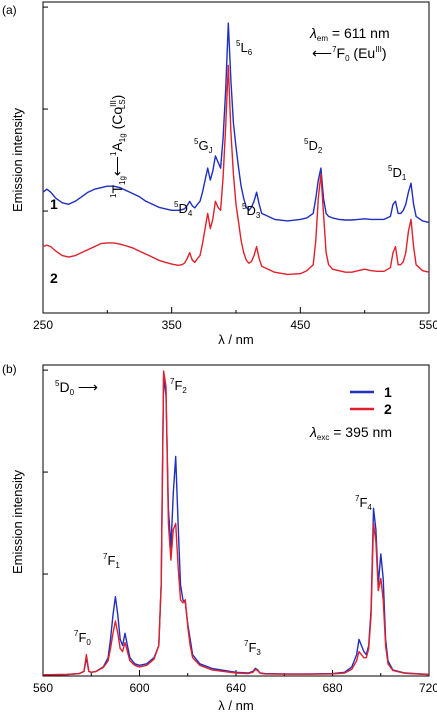 This screenshot has width=437, height=717. Describe the element at coordinates (388, 392) in the screenshot. I see `legend-label-1: 1` at that location.